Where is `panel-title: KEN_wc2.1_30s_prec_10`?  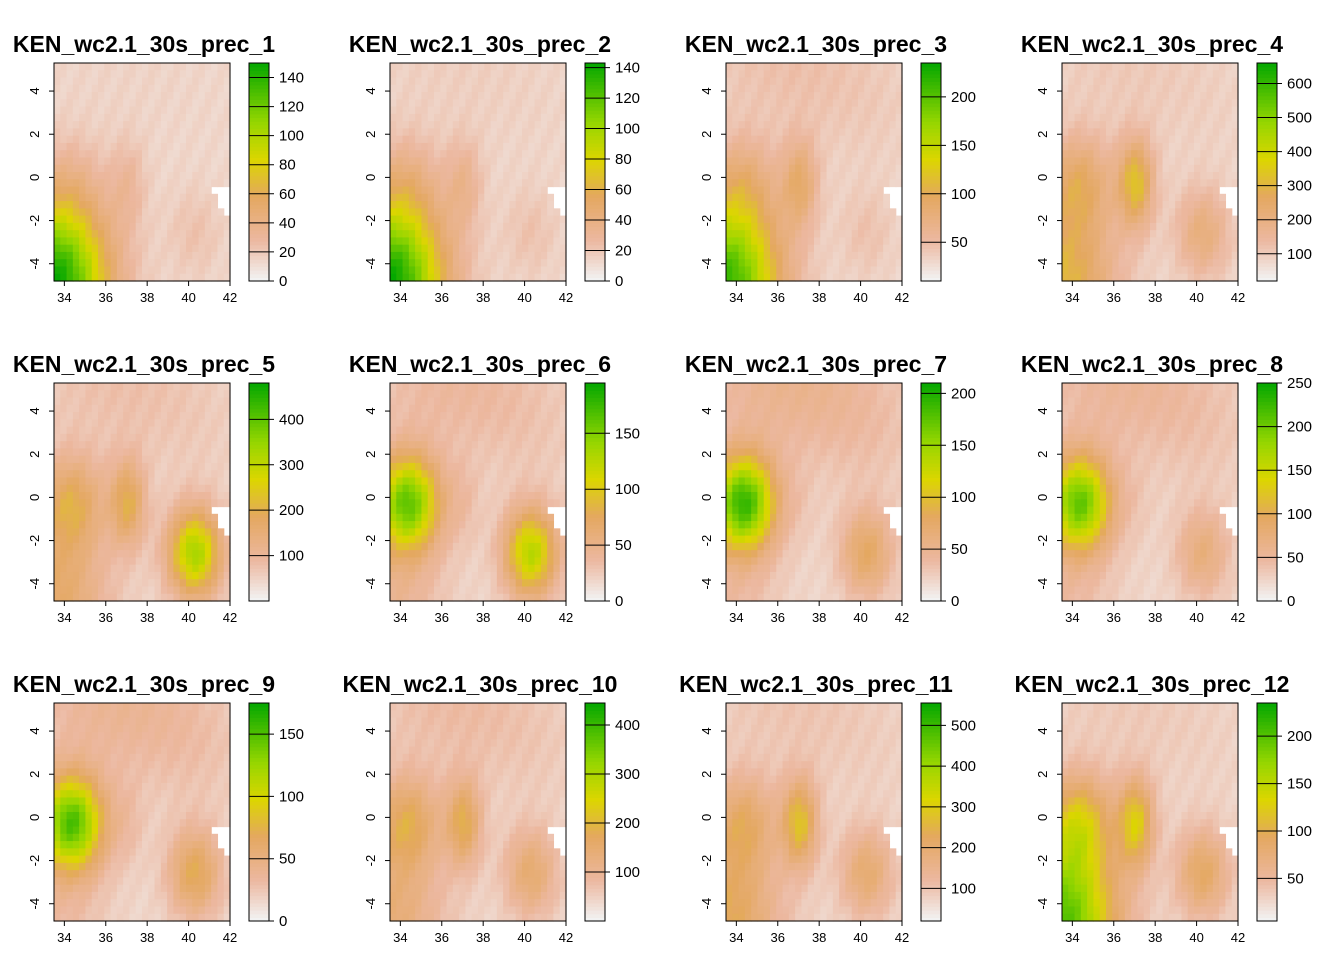 panel-title: KEN_wc2.1_30s_prec_10 is located at coordinates (480, 684).